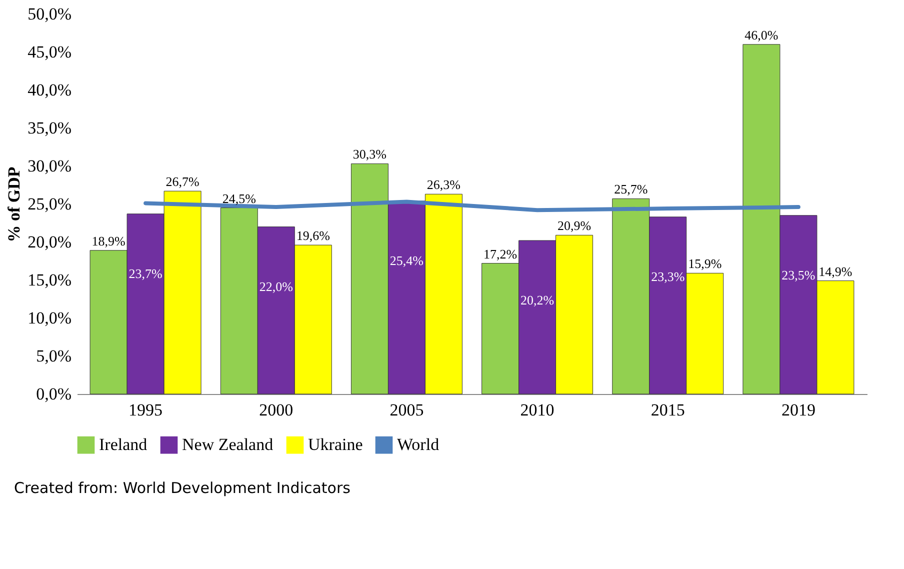 The width and height of the screenshot is (904, 569). Describe the element at coordinates (50, 242) in the screenshot. I see `y-tick-label: 20,0%` at that location.